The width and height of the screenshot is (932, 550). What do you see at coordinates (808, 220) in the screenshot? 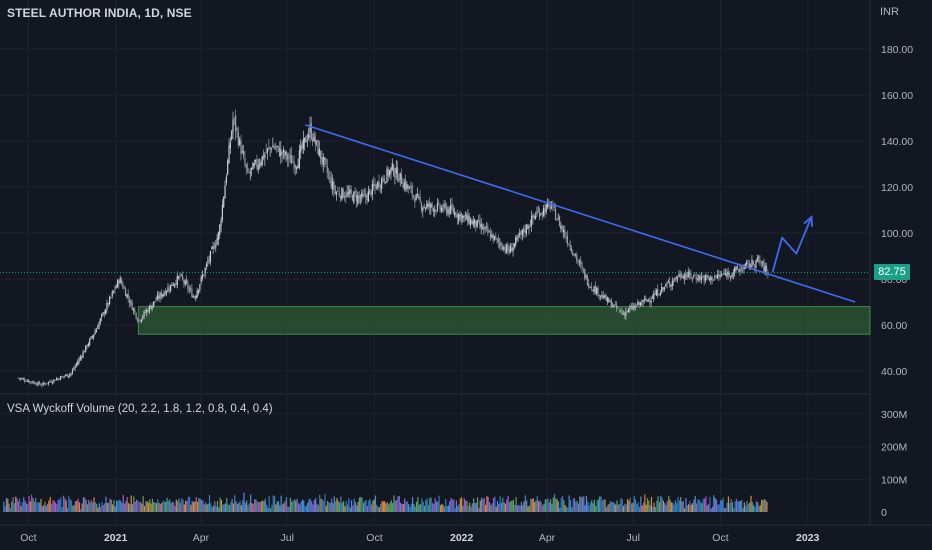
I see `arrow-head` at bounding box center [808, 220].